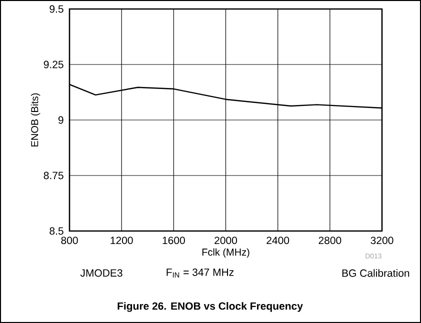 Image resolution: width=421 pixels, height=323 pixels. I want to click on text: BG Calibration, so click(376, 273).